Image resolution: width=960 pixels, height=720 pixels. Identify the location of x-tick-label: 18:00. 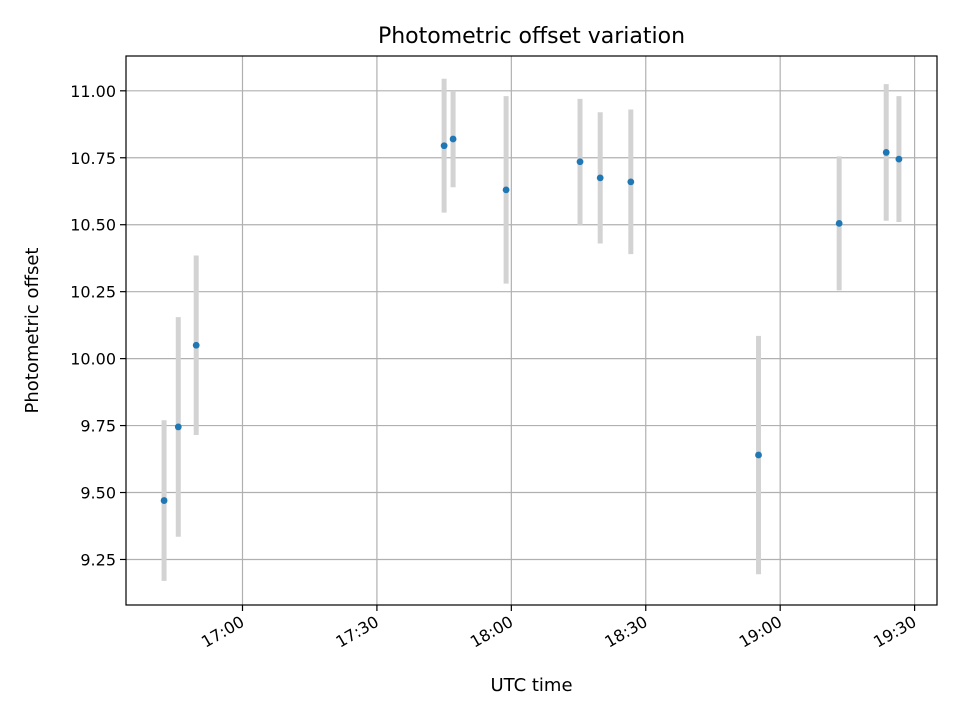
(491, 632).